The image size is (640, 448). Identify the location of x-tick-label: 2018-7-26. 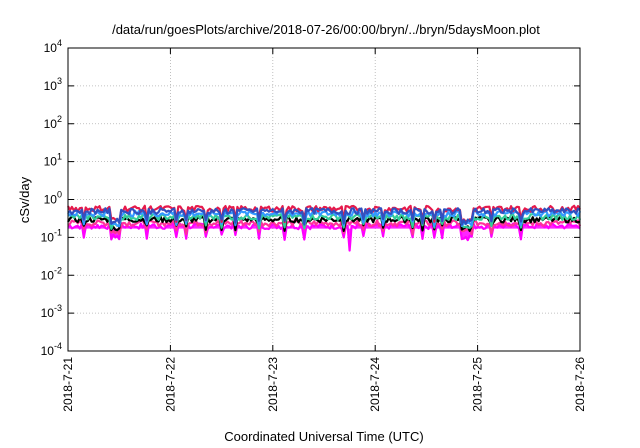
(580, 384).